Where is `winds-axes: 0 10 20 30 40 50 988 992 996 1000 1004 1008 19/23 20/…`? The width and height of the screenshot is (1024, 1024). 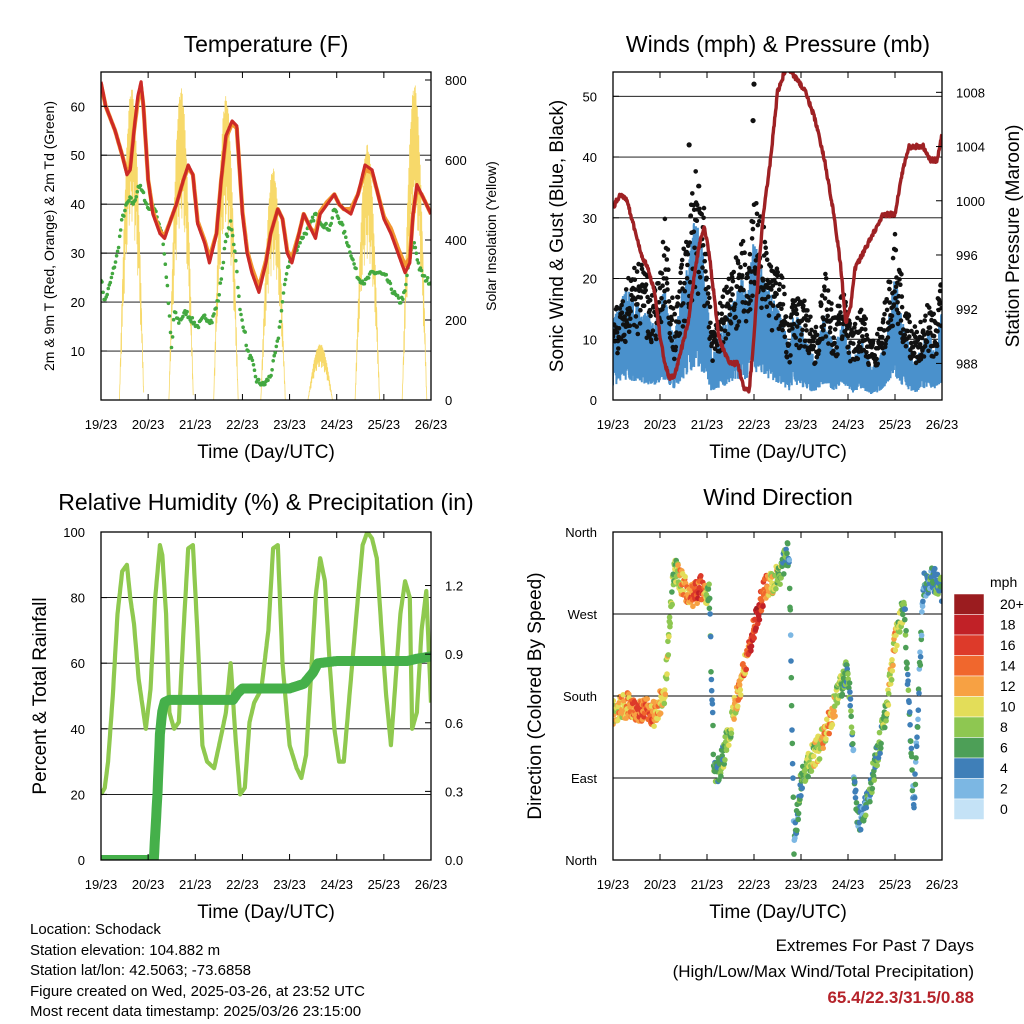
winds-axes: 0 10 20 30 40 50 988 992 996 1000 1004 1008 19/23 20/… is located at coordinates (784, 252).